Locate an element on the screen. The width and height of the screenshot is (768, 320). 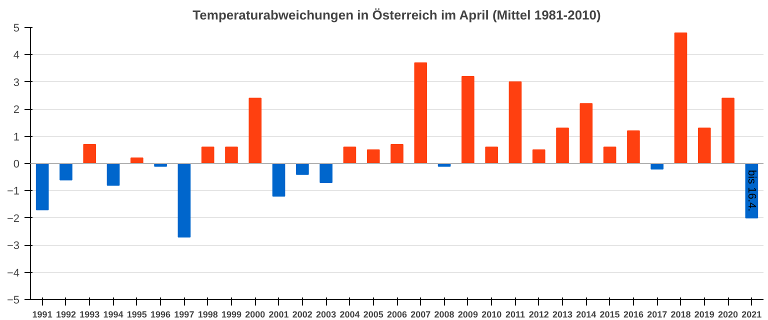
x-tick-label: 2002 is located at coordinates (302, 315).